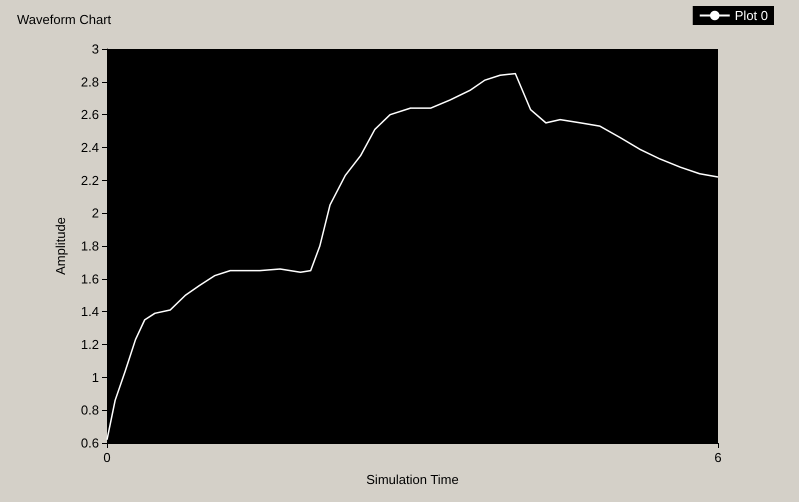 The width and height of the screenshot is (799, 502). Describe the element at coordinates (89, 443) in the screenshot. I see `y-tick-label: 0.6` at that location.